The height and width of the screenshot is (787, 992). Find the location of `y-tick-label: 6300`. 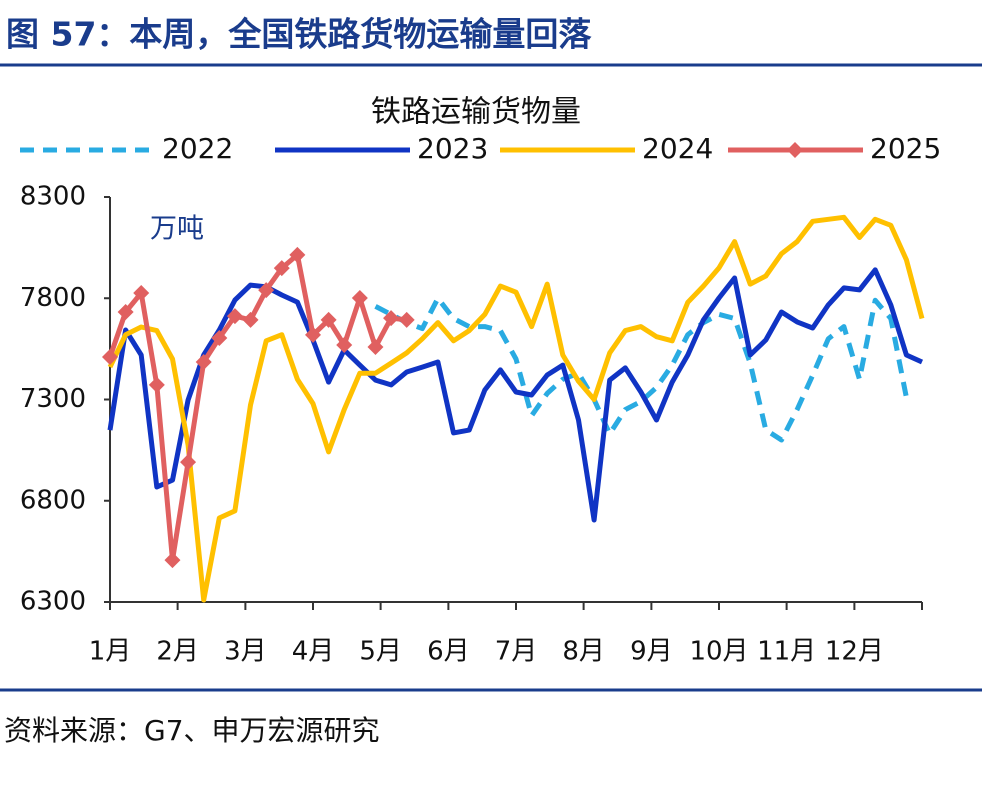

y-tick-label: 6300 is located at coordinates (53, 602).